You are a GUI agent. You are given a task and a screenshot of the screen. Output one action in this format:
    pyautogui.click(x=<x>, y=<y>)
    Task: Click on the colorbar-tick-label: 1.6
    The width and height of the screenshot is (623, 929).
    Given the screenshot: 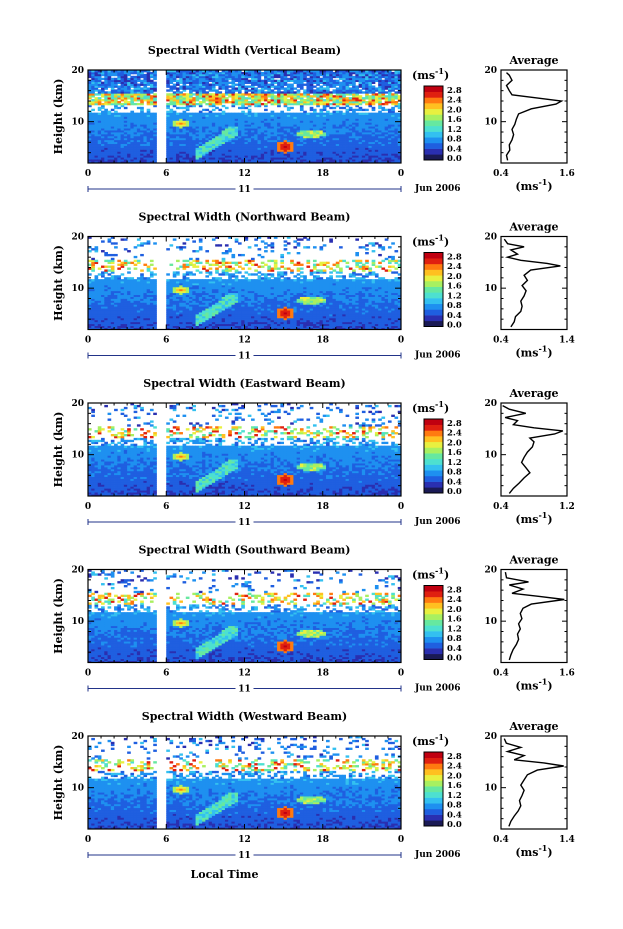 What is the action you would take?
    pyautogui.click(x=454, y=120)
    